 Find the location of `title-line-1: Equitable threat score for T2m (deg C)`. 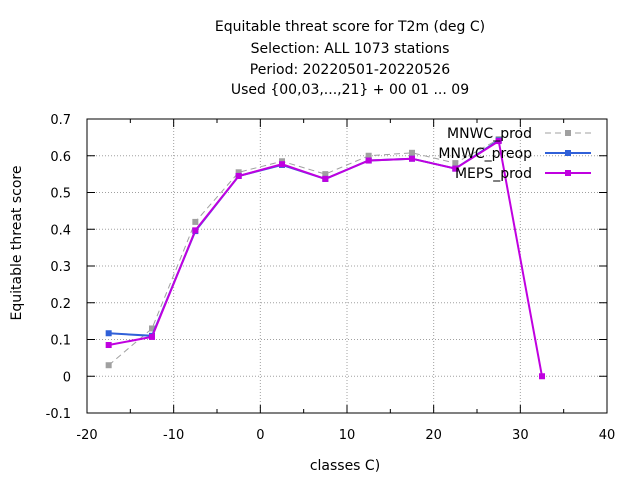

title-line-1: Equitable threat score for T2m (deg C) is located at coordinates (350, 27).